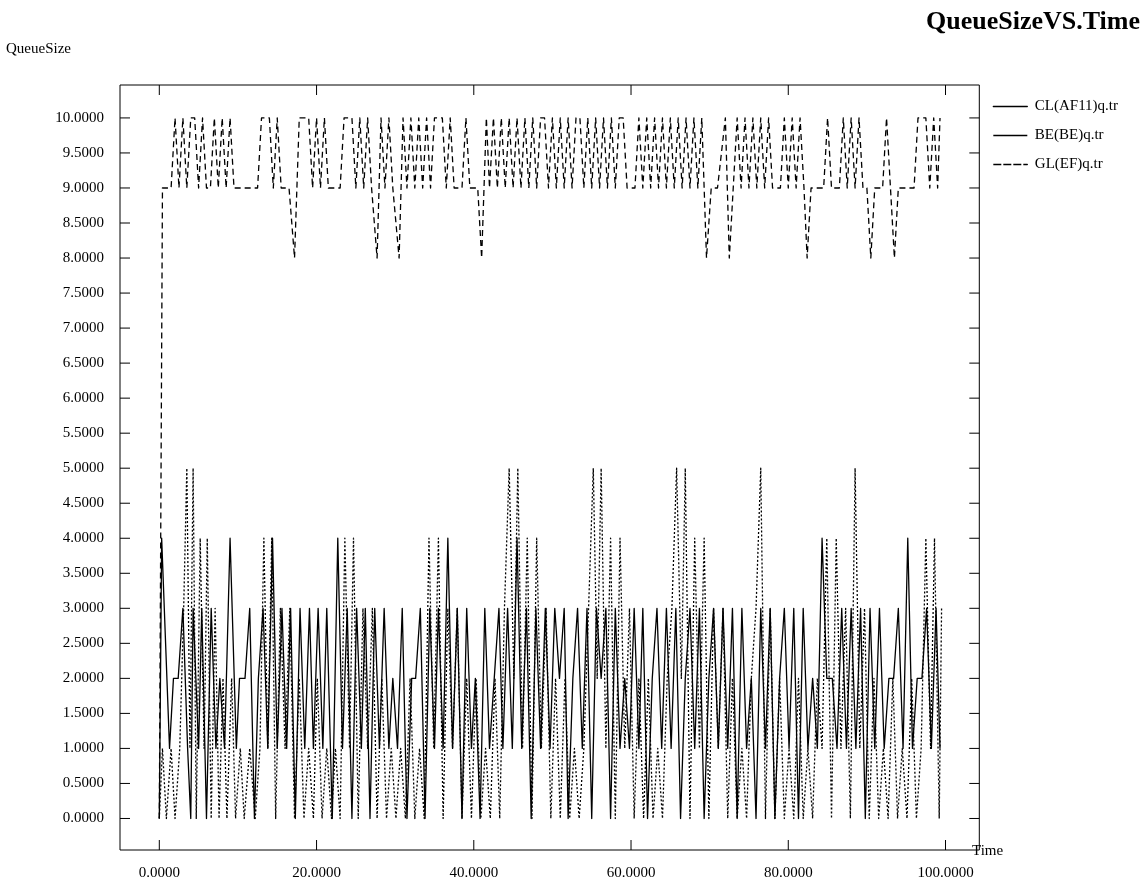 Image resolution: width=1148 pixels, height=882 pixels. I want to click on text: QueueSizeVS.Time, so click(1032, 21).